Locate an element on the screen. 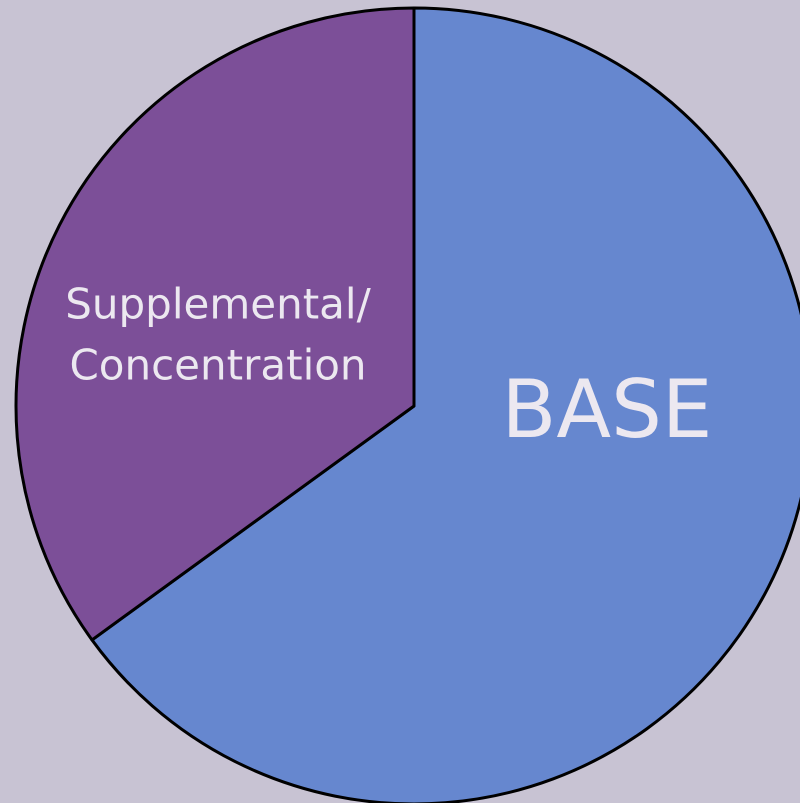 The image size is (800, 803). slice-label: Supplemental/Concentration is located at coordinates (218, 334).